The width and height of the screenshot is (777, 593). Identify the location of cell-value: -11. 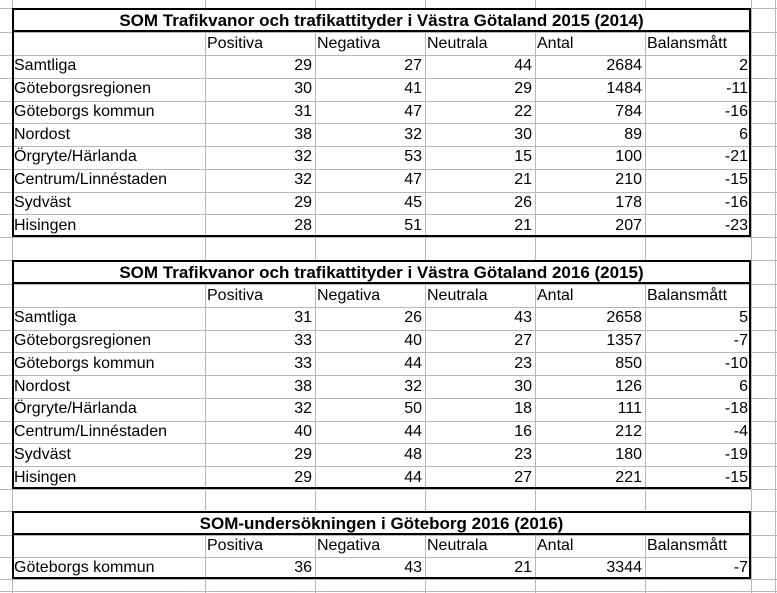
(737, 89).